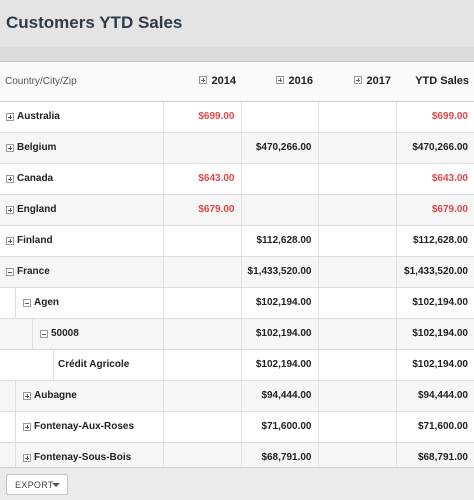  What do you see at coordinates (94, 364) in the screenshot?
I see `row-label: Crédit Agricole` at bounding box center [94, 364].